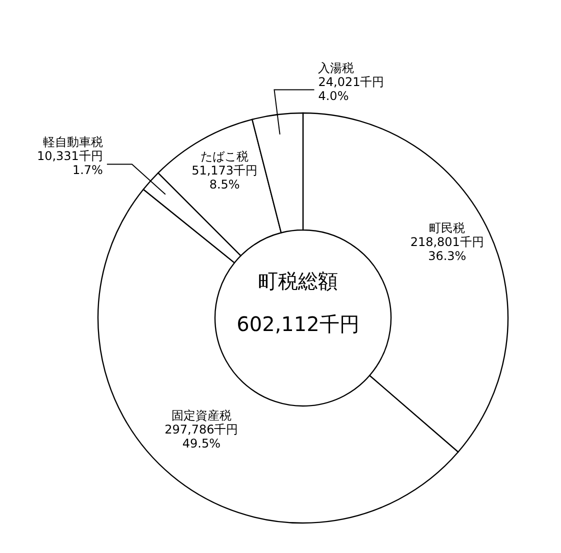  What do you see at coordinates (336, 67) in the screenshot?
I see `slice-label: 入湯税` at bounding box center [336, 67].